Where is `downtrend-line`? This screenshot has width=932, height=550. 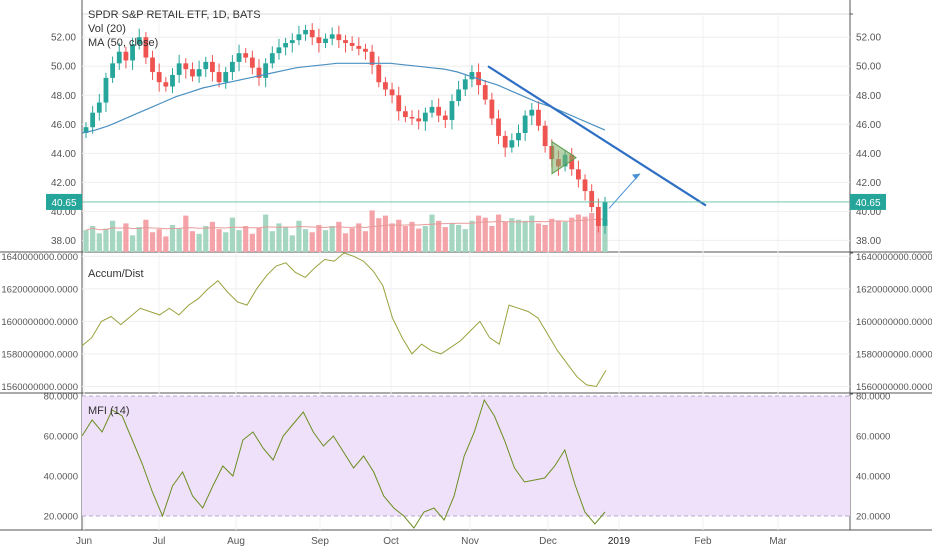
downtrend-line is located at coordinates (597, 136).